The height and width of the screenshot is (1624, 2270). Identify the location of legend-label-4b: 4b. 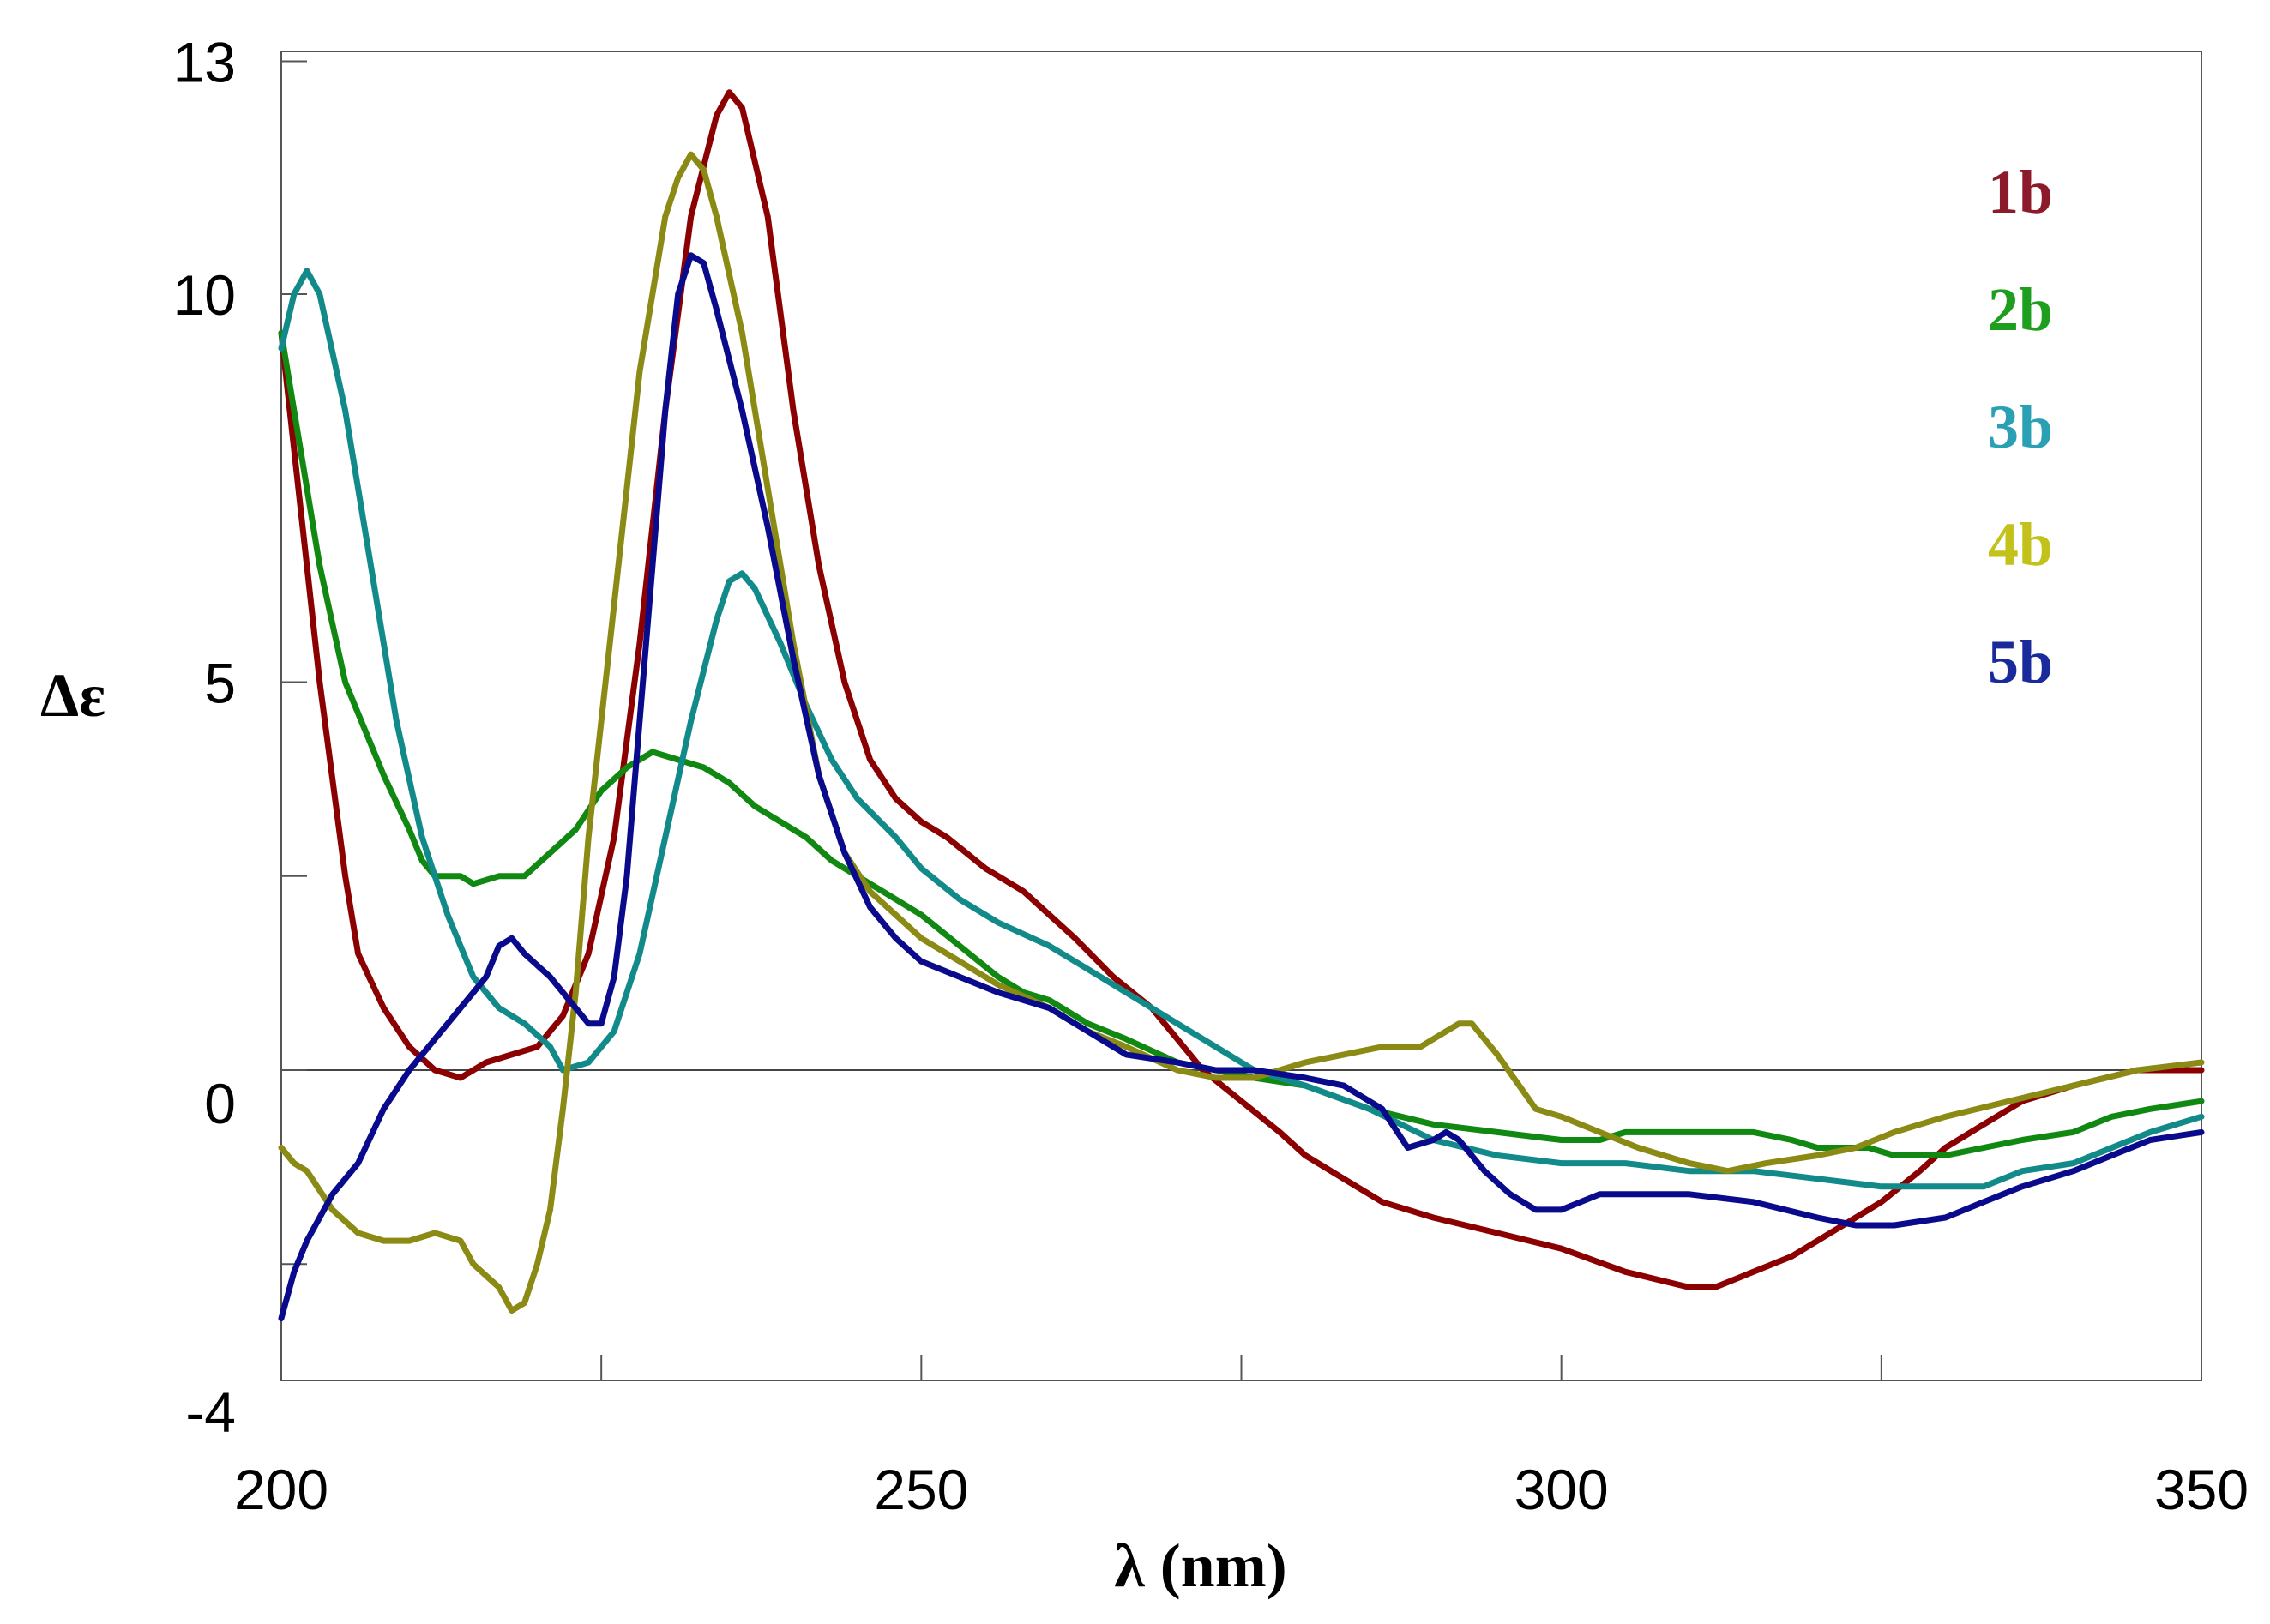
(2020, 544).